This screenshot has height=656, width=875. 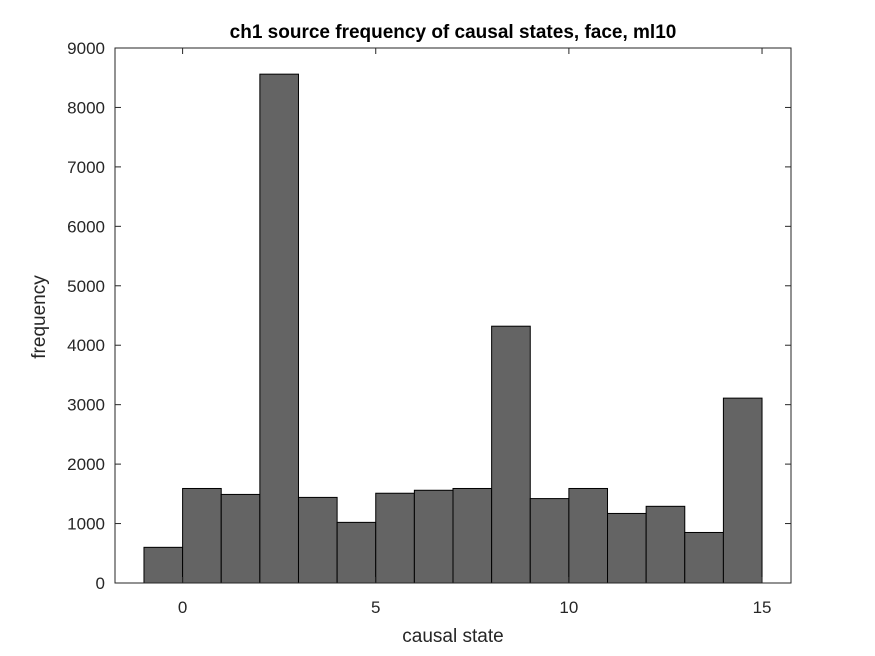 I want to click on y-tick-label: 9000, so click(x=86, y=48).